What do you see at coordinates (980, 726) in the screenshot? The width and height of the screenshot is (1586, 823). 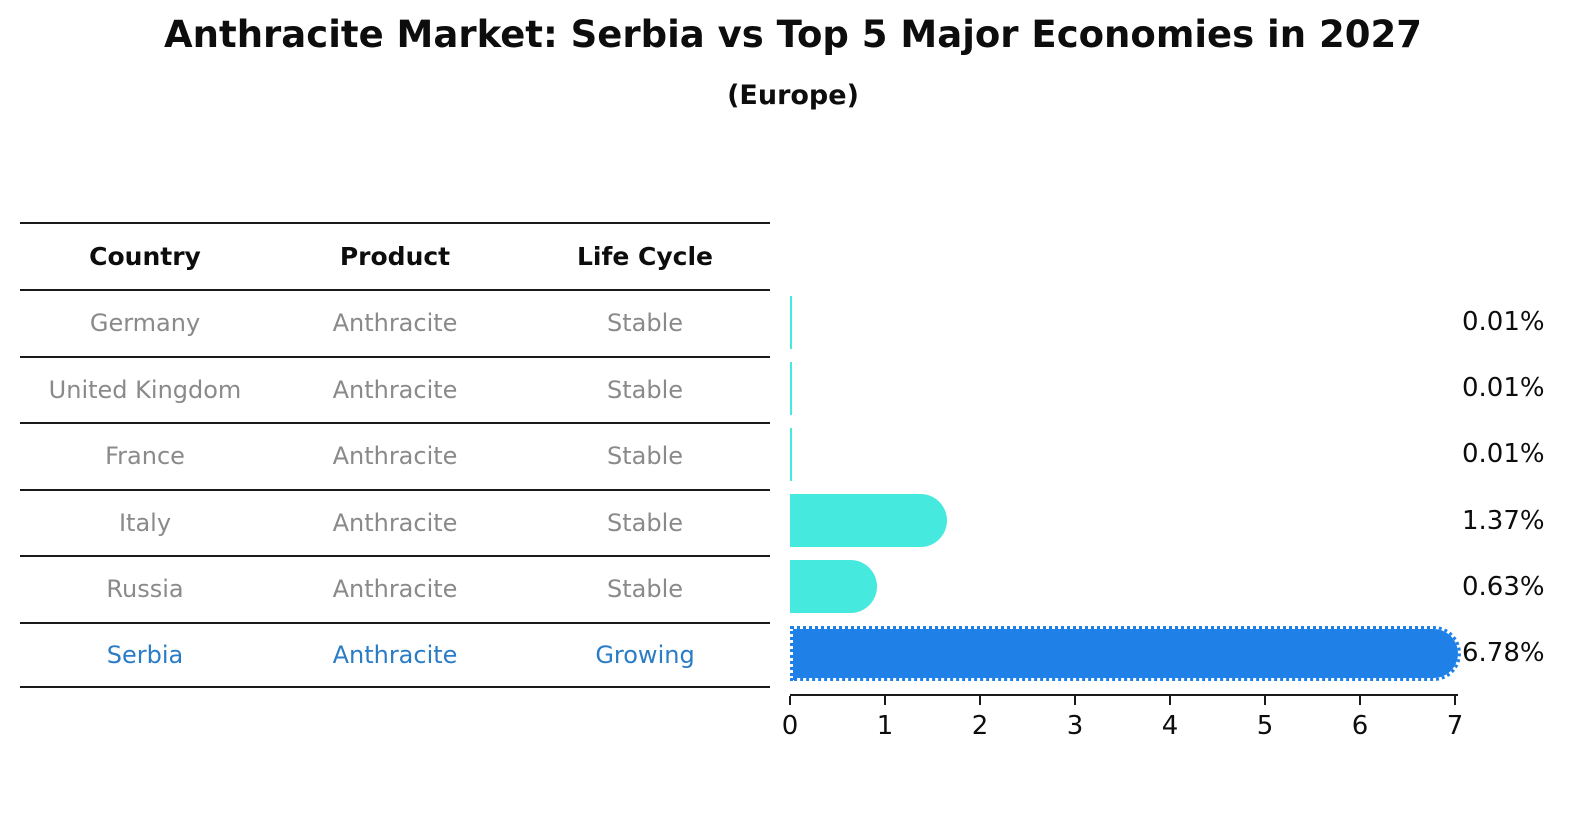 I see `x-axis-tick-label: 2` at bounding box center [980, 726].